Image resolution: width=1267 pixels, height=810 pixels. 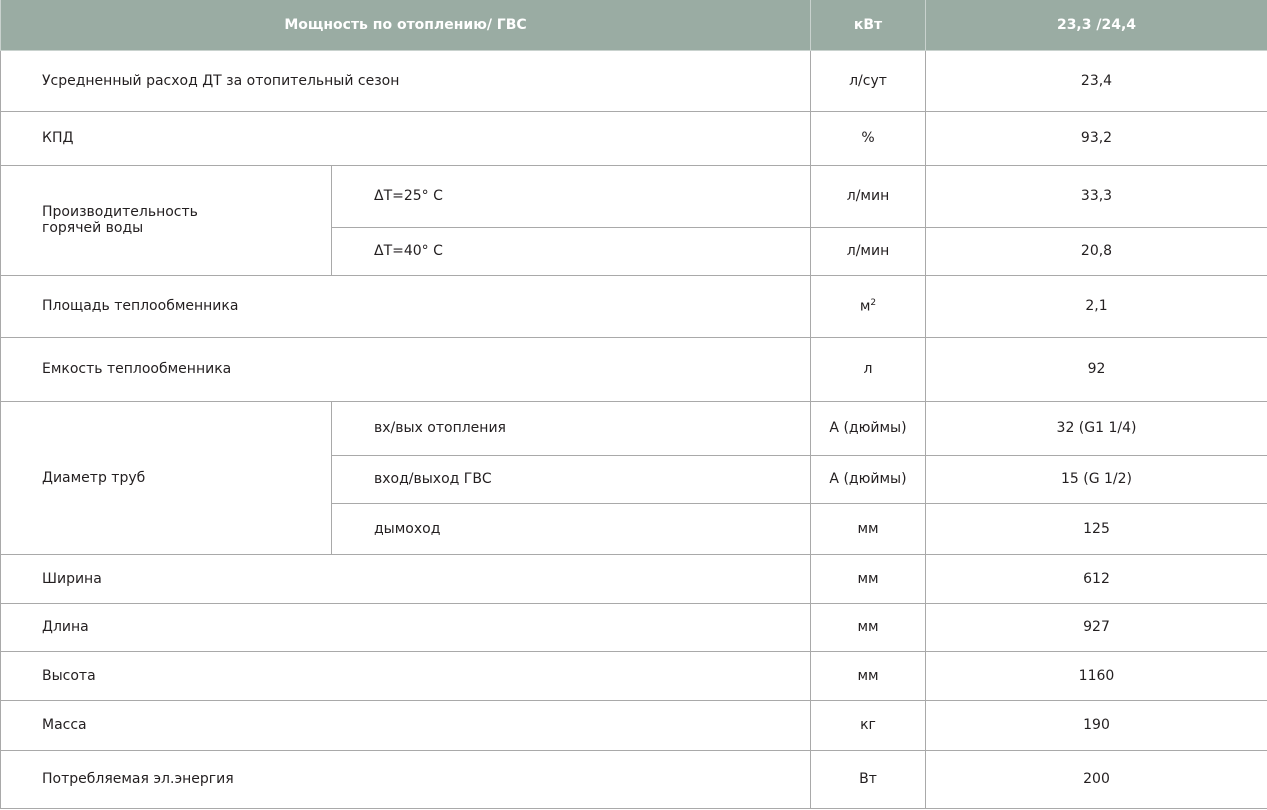 I want to click on row-value: 33,3, so click(x=1096, y=196).